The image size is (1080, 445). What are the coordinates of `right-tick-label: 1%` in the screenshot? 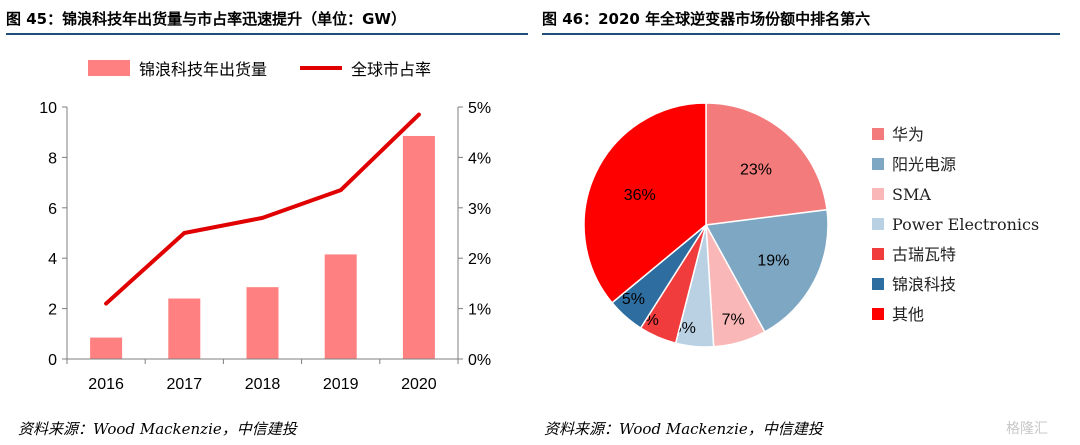 It's located at (479, 310).